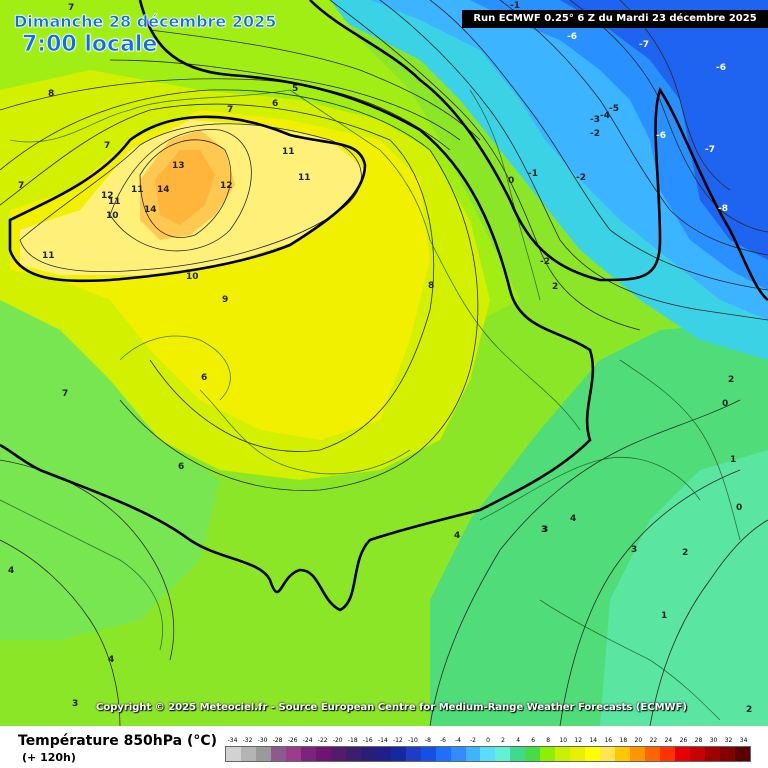  What do you see at coordinates (473, 740) in the screenshot?
I see `color-scale-tick: -2` at bounding box center [473, 740].